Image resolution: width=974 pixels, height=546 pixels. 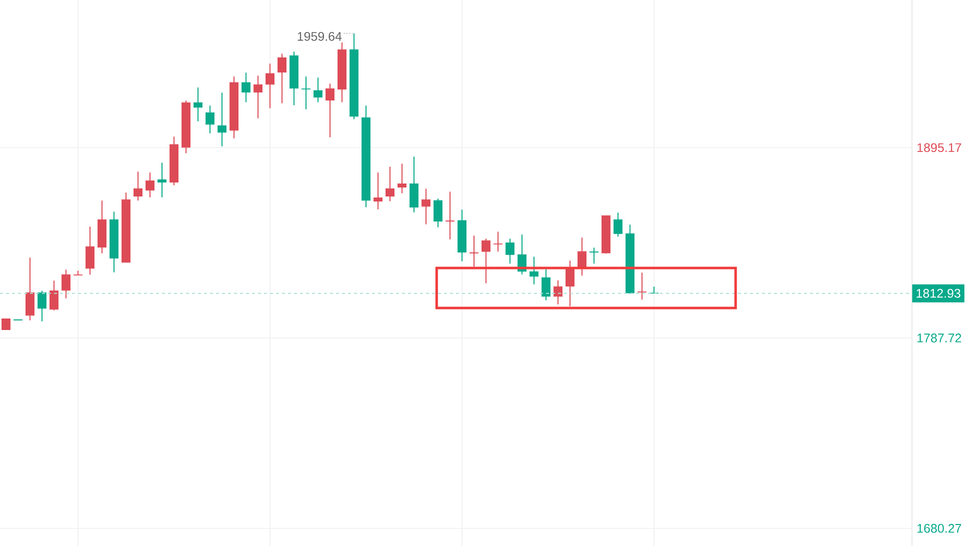 I want to click on y-tick-label: 1895.17, so click(x=940, y=147).